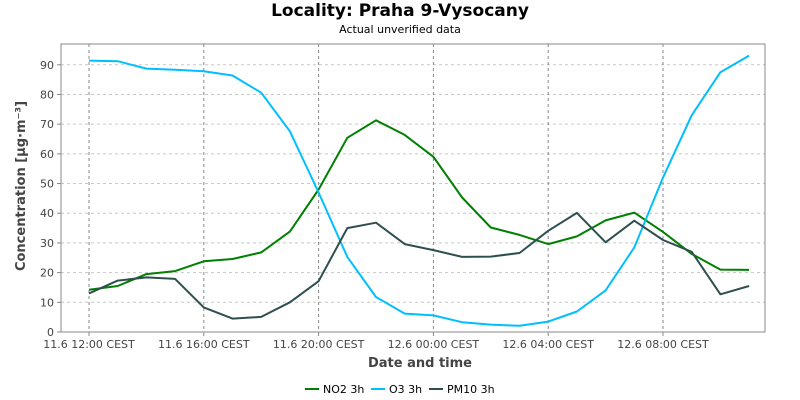  What do you see at coordinates (47, 124) in the screenshot?
I see `y-tick-label: 70` at bounding box center [47, 124].